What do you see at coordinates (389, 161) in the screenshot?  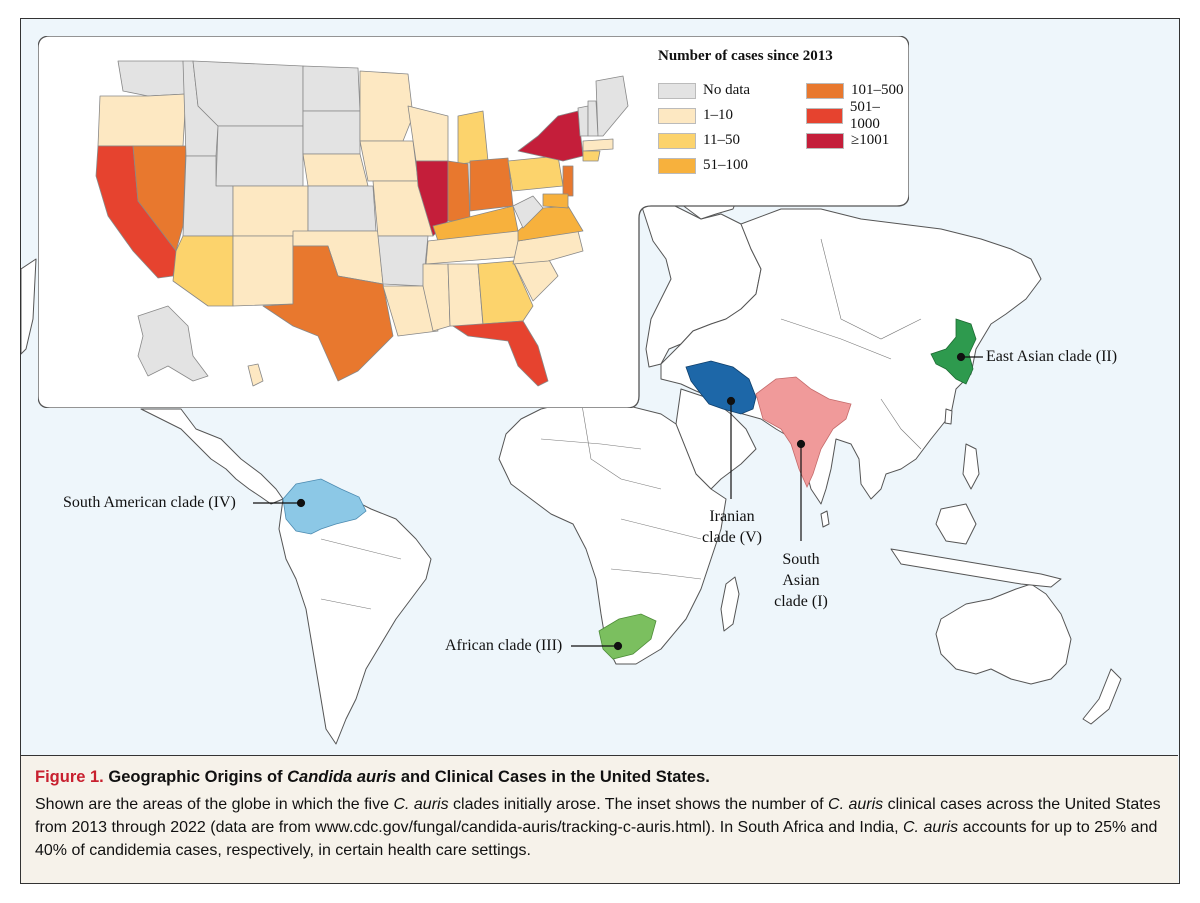 I see `state-iowa` at bounding box center [389, 161].